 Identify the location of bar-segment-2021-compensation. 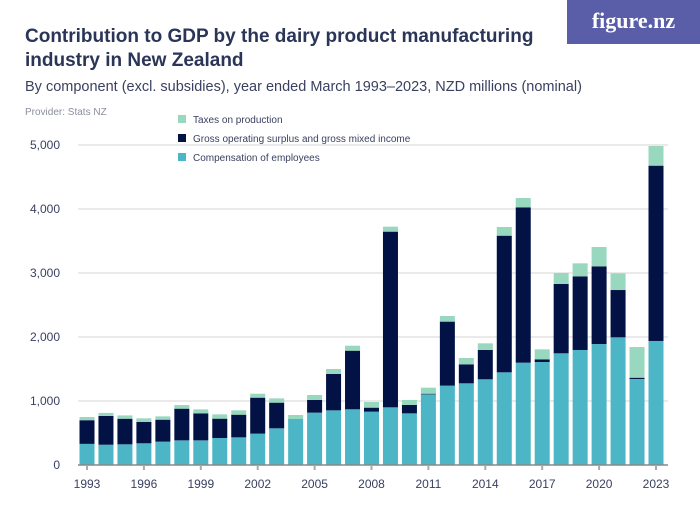
(618, 401).